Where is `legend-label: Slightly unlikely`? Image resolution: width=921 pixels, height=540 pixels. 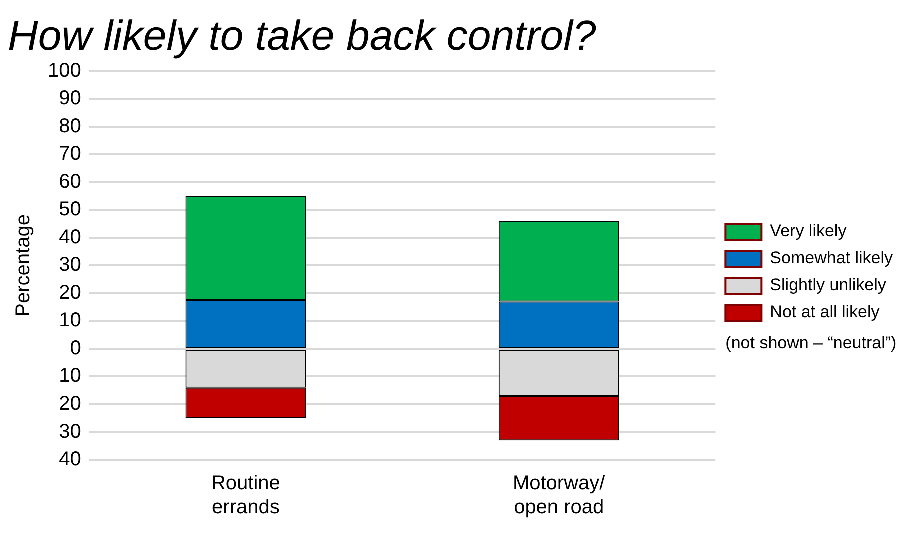
legend-label: Slightly unlikely is located at coordinates (828, 285).